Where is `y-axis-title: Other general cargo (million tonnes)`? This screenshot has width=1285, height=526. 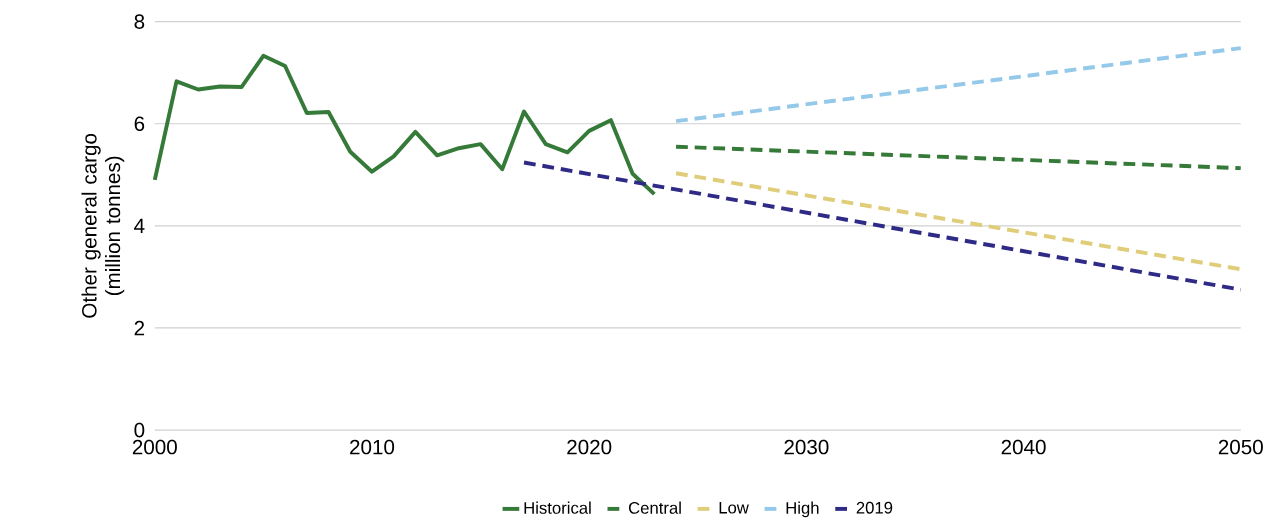 y-axis-title: Other general cargo (million tonnes) is located at coordinates (103, 225).